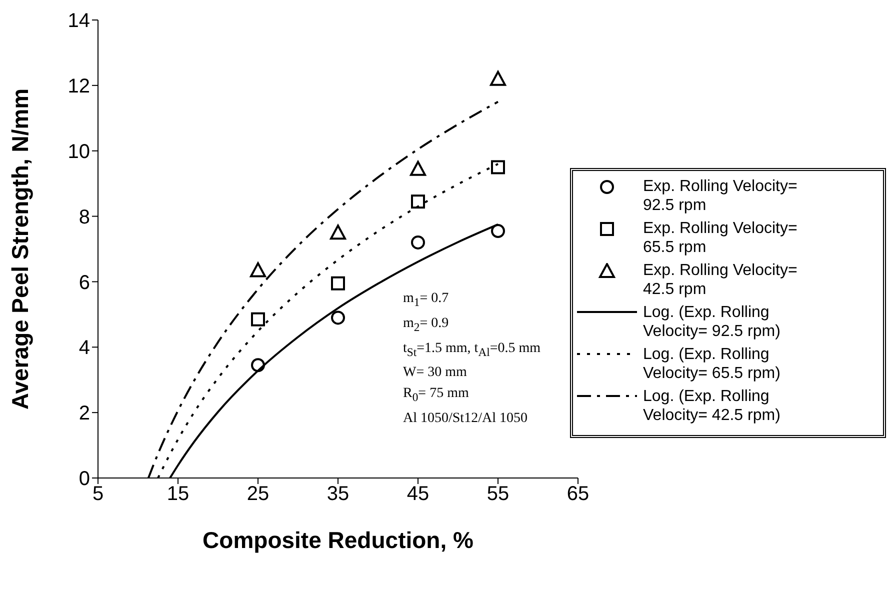 The height and width of the screenshot is (596, 888). I want to click on legend-label: Exp. Rolling Velocity= 65.5 rpm, so click(720, 238).